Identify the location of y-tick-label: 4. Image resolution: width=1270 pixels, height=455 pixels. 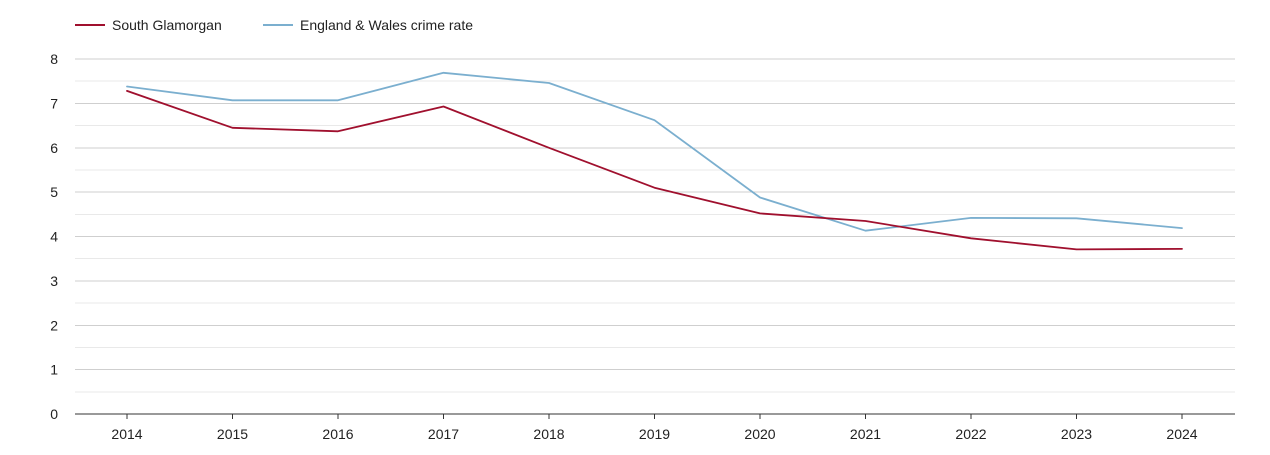
(54, 237).